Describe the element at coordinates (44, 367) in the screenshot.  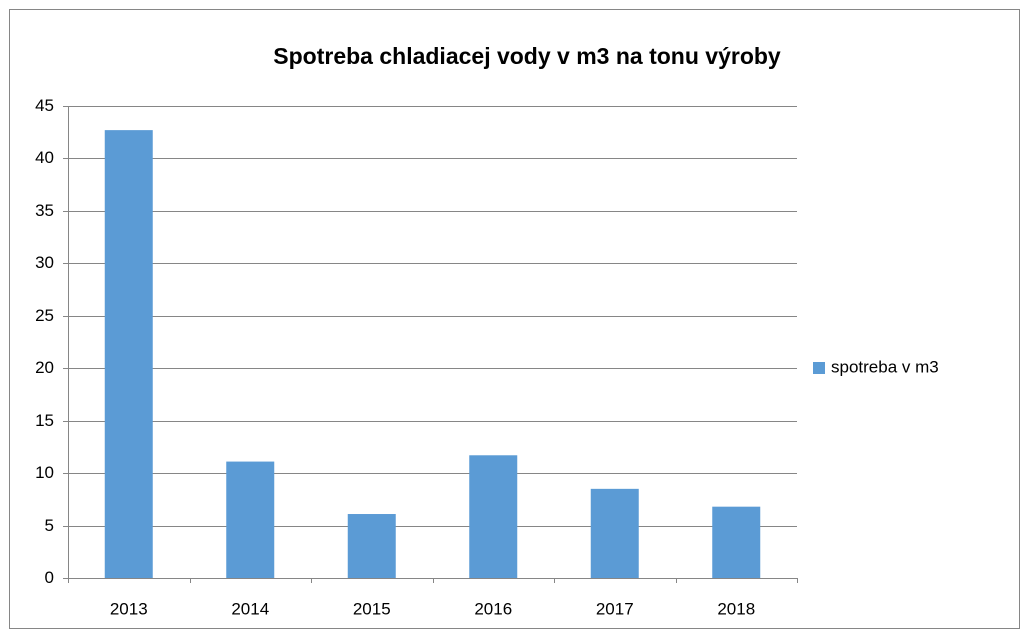
I see `y-tick-label: 20` at that location.